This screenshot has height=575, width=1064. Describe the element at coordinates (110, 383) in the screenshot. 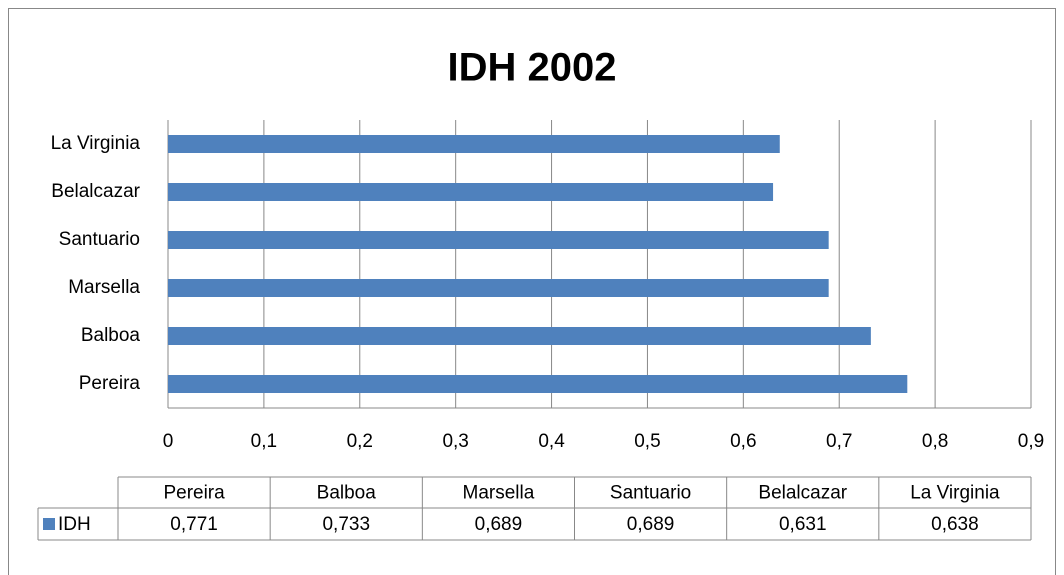

I see `y-tick-label: Pereira` at that location.